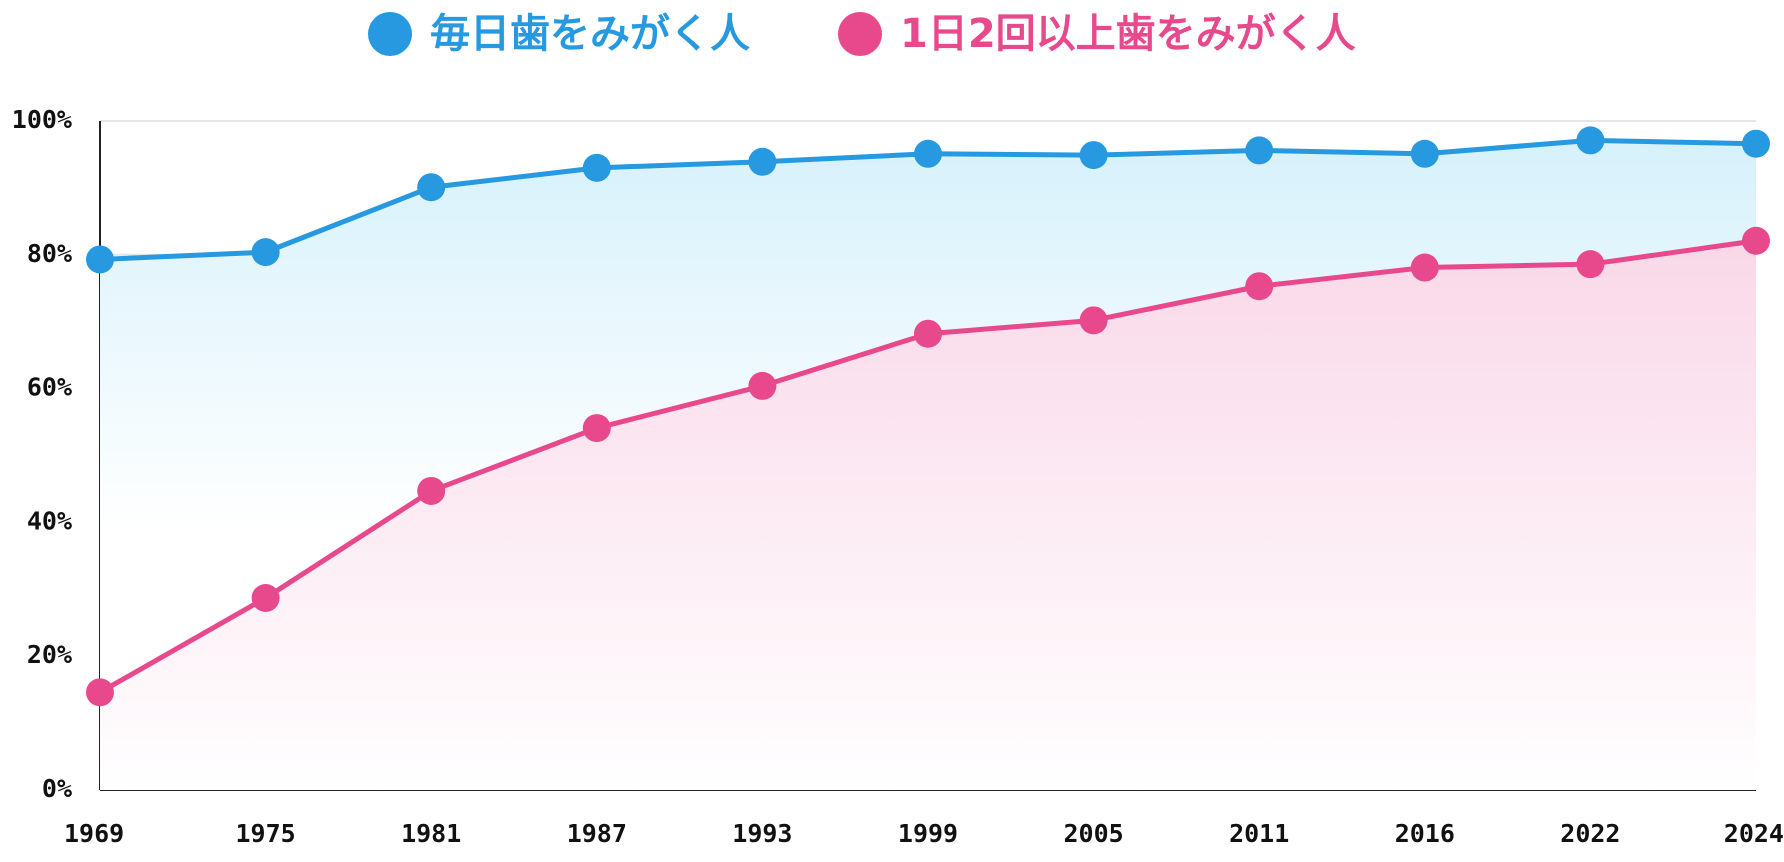  What do you see at coordinates (57, 788) in the screenshot?
I see `y-tick-label: 0%` at bounding box center [57, 788].